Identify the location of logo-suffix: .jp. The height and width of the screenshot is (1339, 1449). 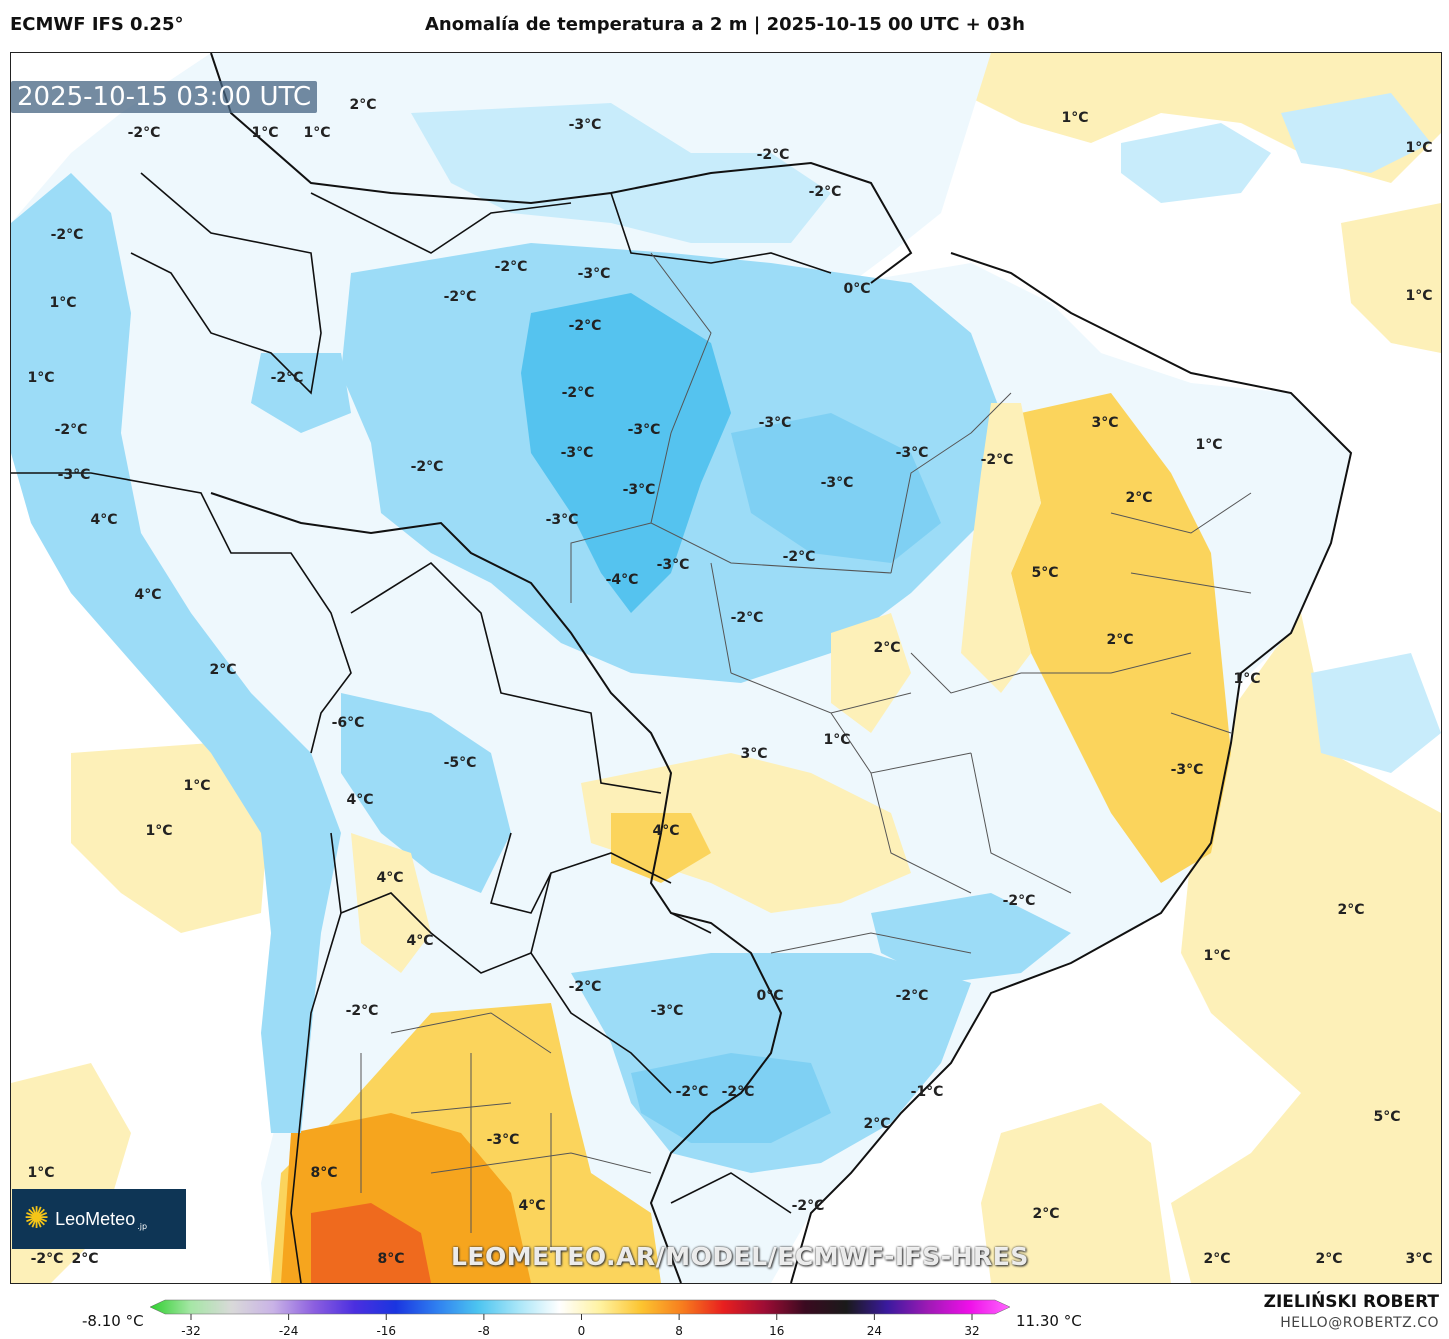
(142, 1226).